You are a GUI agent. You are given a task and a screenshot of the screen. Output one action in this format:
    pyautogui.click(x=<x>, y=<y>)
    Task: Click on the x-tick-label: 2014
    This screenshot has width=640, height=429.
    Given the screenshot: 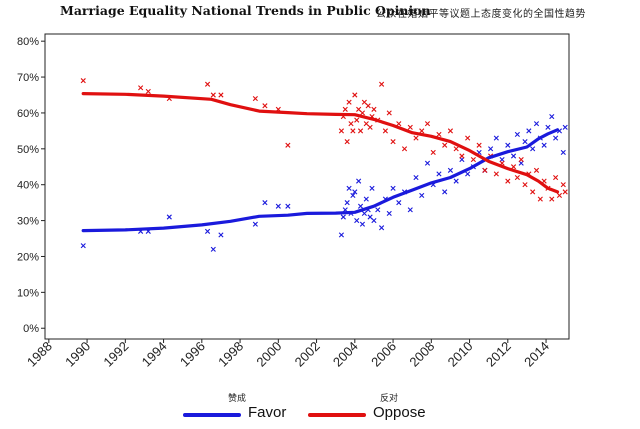 What is the action you would take?
    pyautogui.click(x=536, y=354)
    